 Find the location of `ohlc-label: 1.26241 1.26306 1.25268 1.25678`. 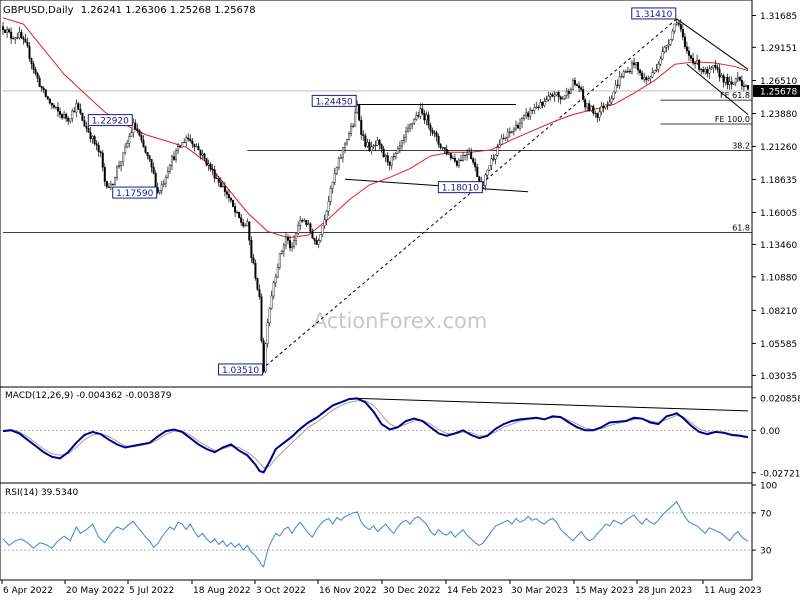

ohlc-label: 1.26241 1.26306 1.25268 1.25678 is located at coordinates (168, 10).